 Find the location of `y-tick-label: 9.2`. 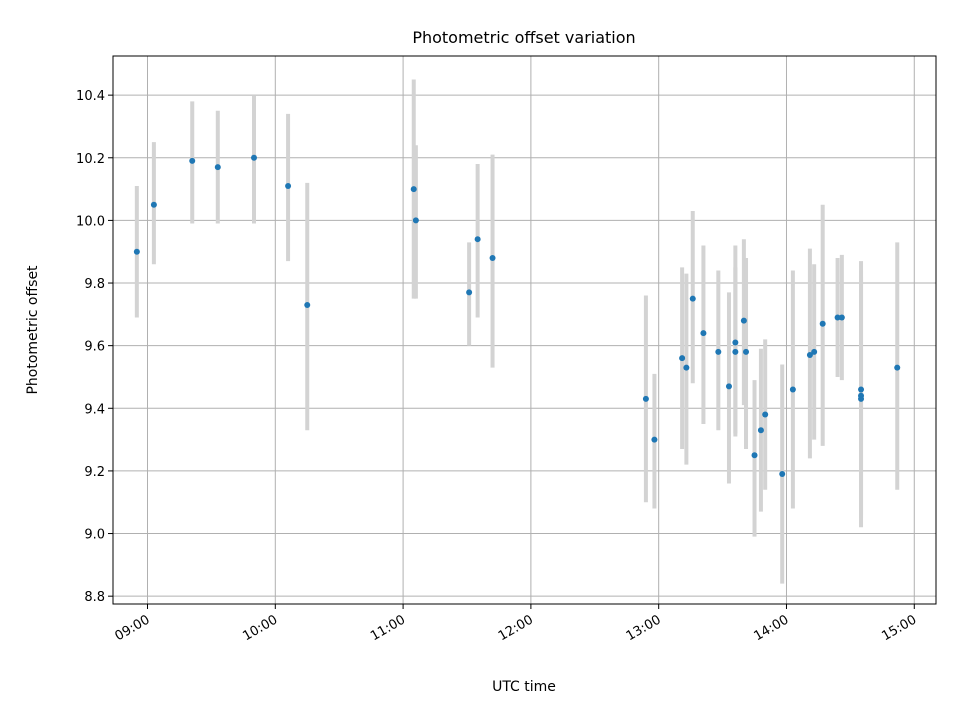

y-tick-label: 9.2 is located at coordinates (94, 472).